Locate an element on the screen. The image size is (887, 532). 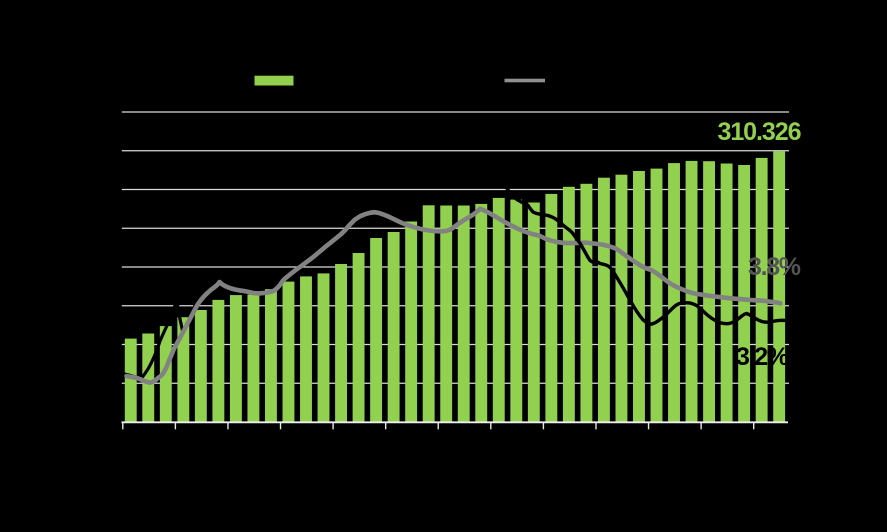
svg-text: 310.326 is located at coordinates (760, 132).